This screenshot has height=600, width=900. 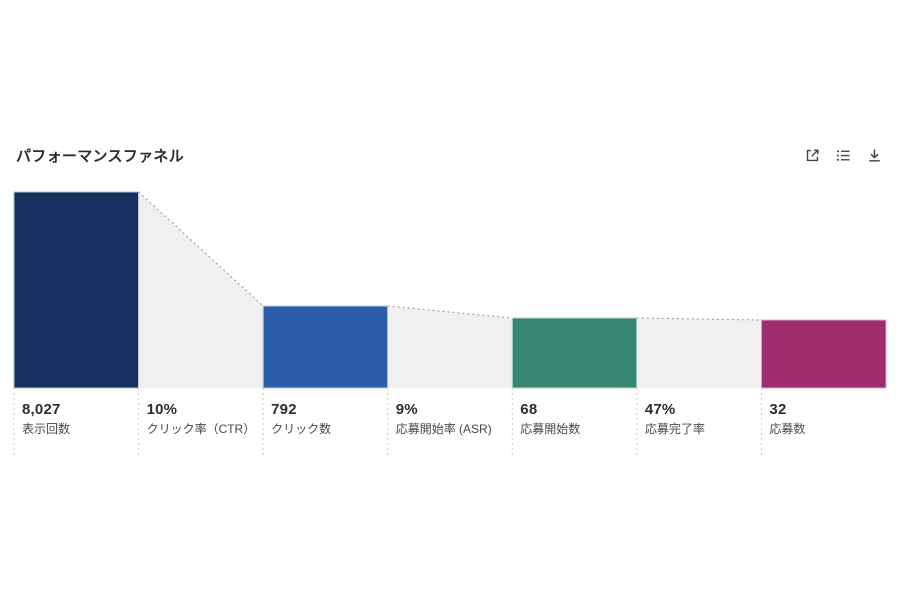 I want to click on stage-value: 9%, so click(x=406, y=409).